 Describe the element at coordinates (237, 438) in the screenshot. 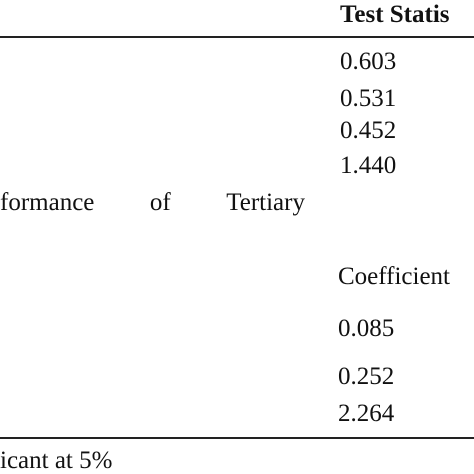

I see `bottom-rule` at that location.